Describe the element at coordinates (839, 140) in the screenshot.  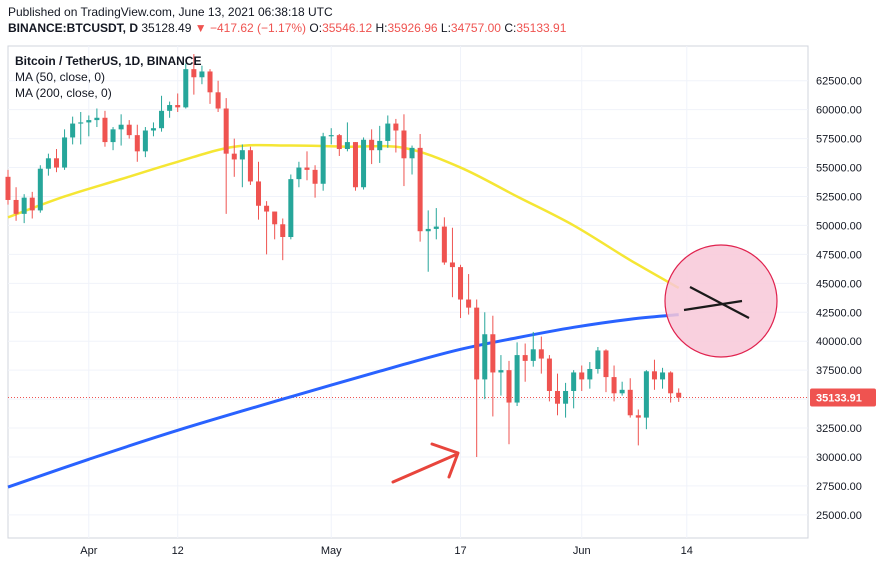
I see `y-tick-label: 57500.00` at that location.